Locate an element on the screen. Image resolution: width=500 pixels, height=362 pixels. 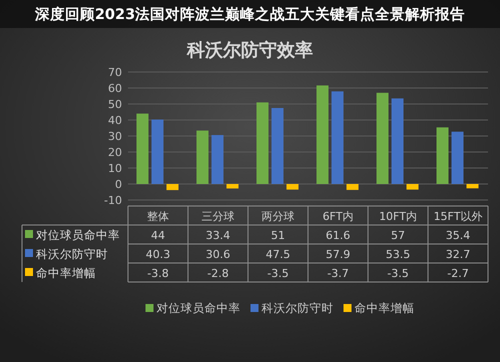
data-label: 35.4 is located at coordinates (458, 235).